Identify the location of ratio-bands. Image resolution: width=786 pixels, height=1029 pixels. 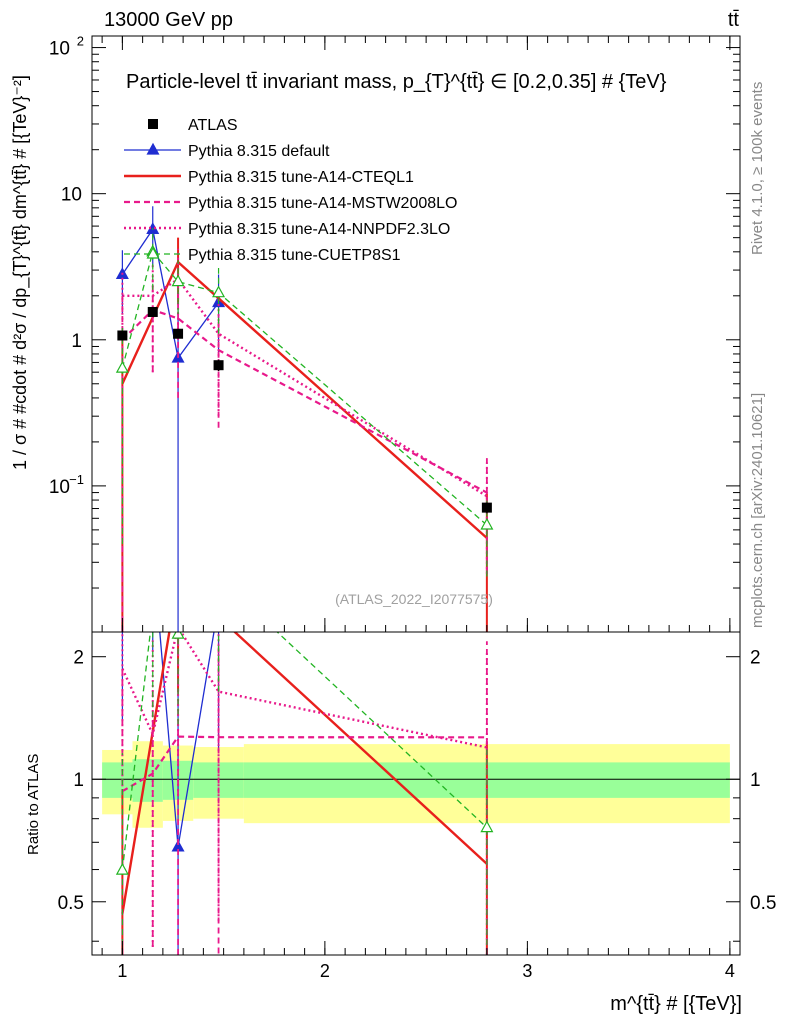
(416, 784).